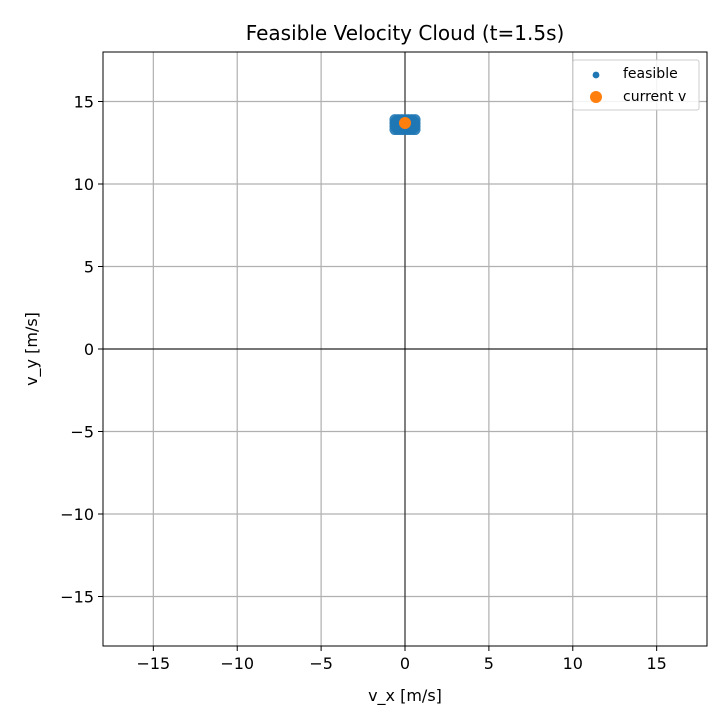 This screenshot has width=728, height=728. What do you see at coordinates (656, 663) in the screenshot?
I see `x-tick-label: 15` at bounding box center [656, 663].